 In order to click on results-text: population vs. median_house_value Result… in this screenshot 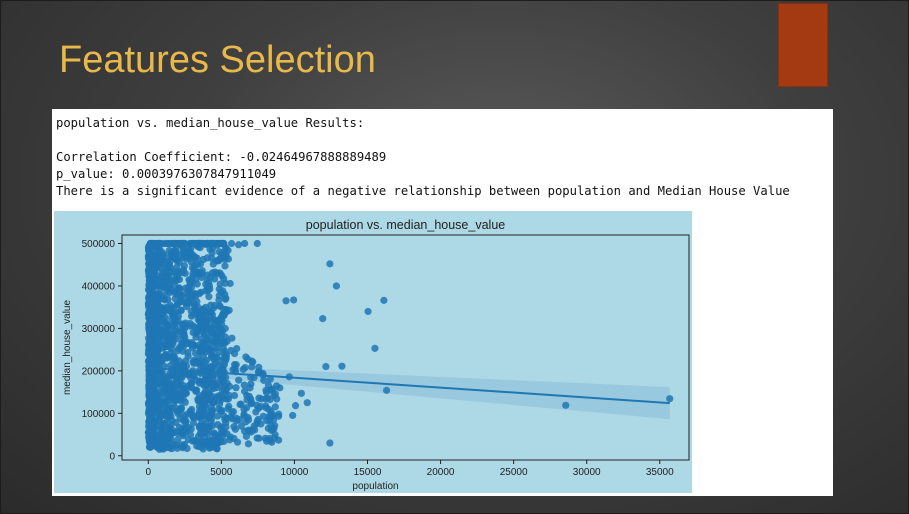, I will do `click(423, 157)`.